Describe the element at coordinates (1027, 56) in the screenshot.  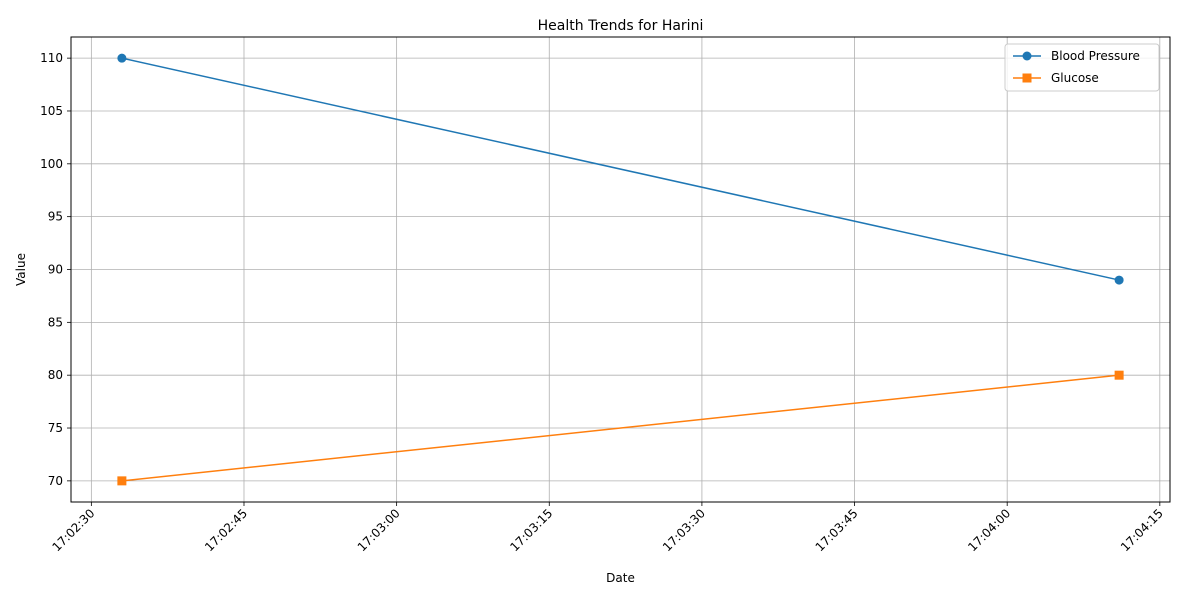
I see `legend-blood-pressure-marker` at that location.